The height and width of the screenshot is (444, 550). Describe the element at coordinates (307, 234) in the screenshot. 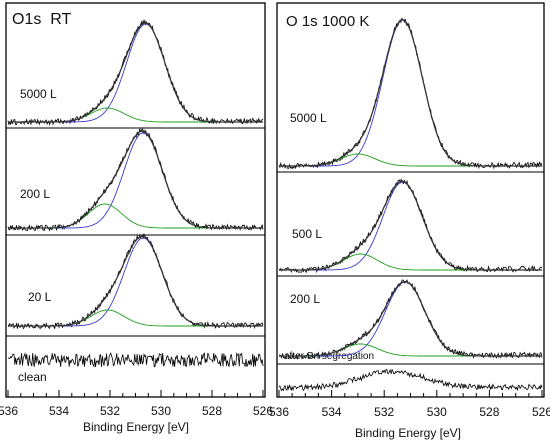

I see `trace-label: 500 L` at that location.